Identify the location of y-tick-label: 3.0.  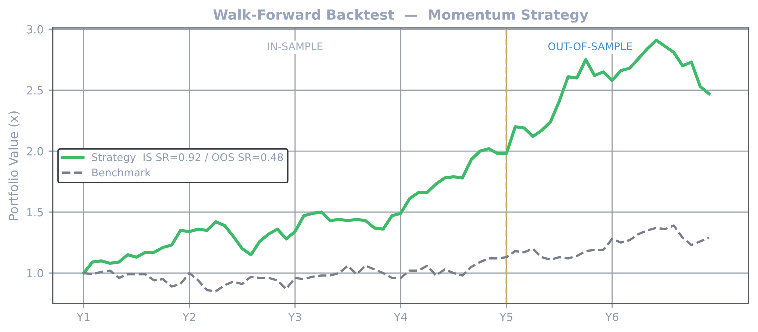
(35, 29).